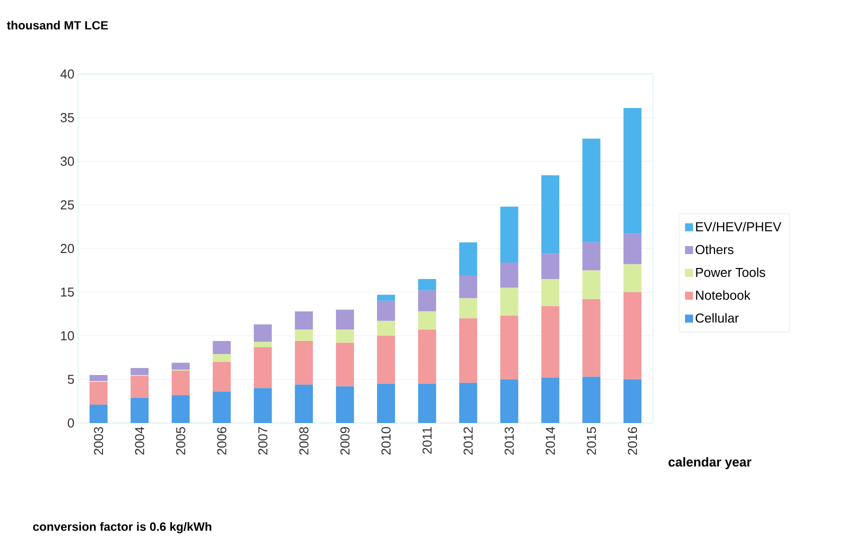  What do you see at coordinates (71, 423) in the screenshot?
I see `y-tick-label: 0` at bounding box center [71, 423].